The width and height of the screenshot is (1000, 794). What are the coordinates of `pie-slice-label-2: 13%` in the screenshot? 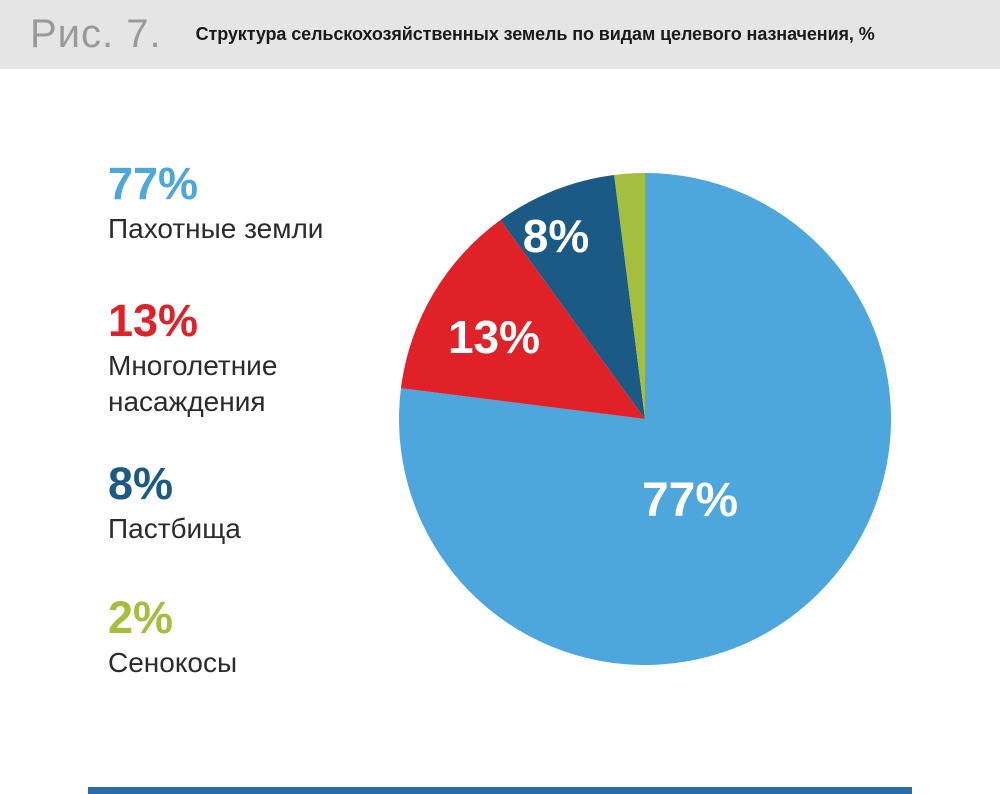 It's located at (494, 337).